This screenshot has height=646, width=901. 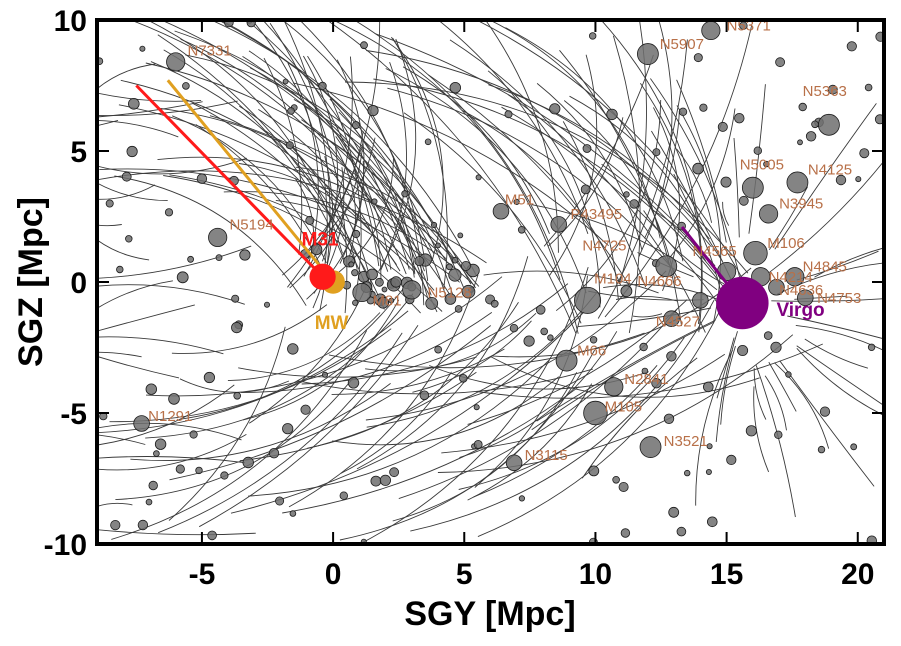 I want to click on galaxy-n4845, so click(x=795, y=277).